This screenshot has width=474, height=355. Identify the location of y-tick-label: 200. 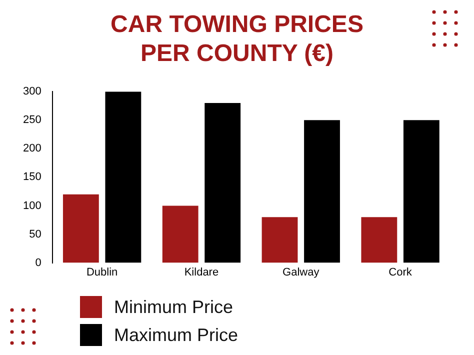
(32, 148).